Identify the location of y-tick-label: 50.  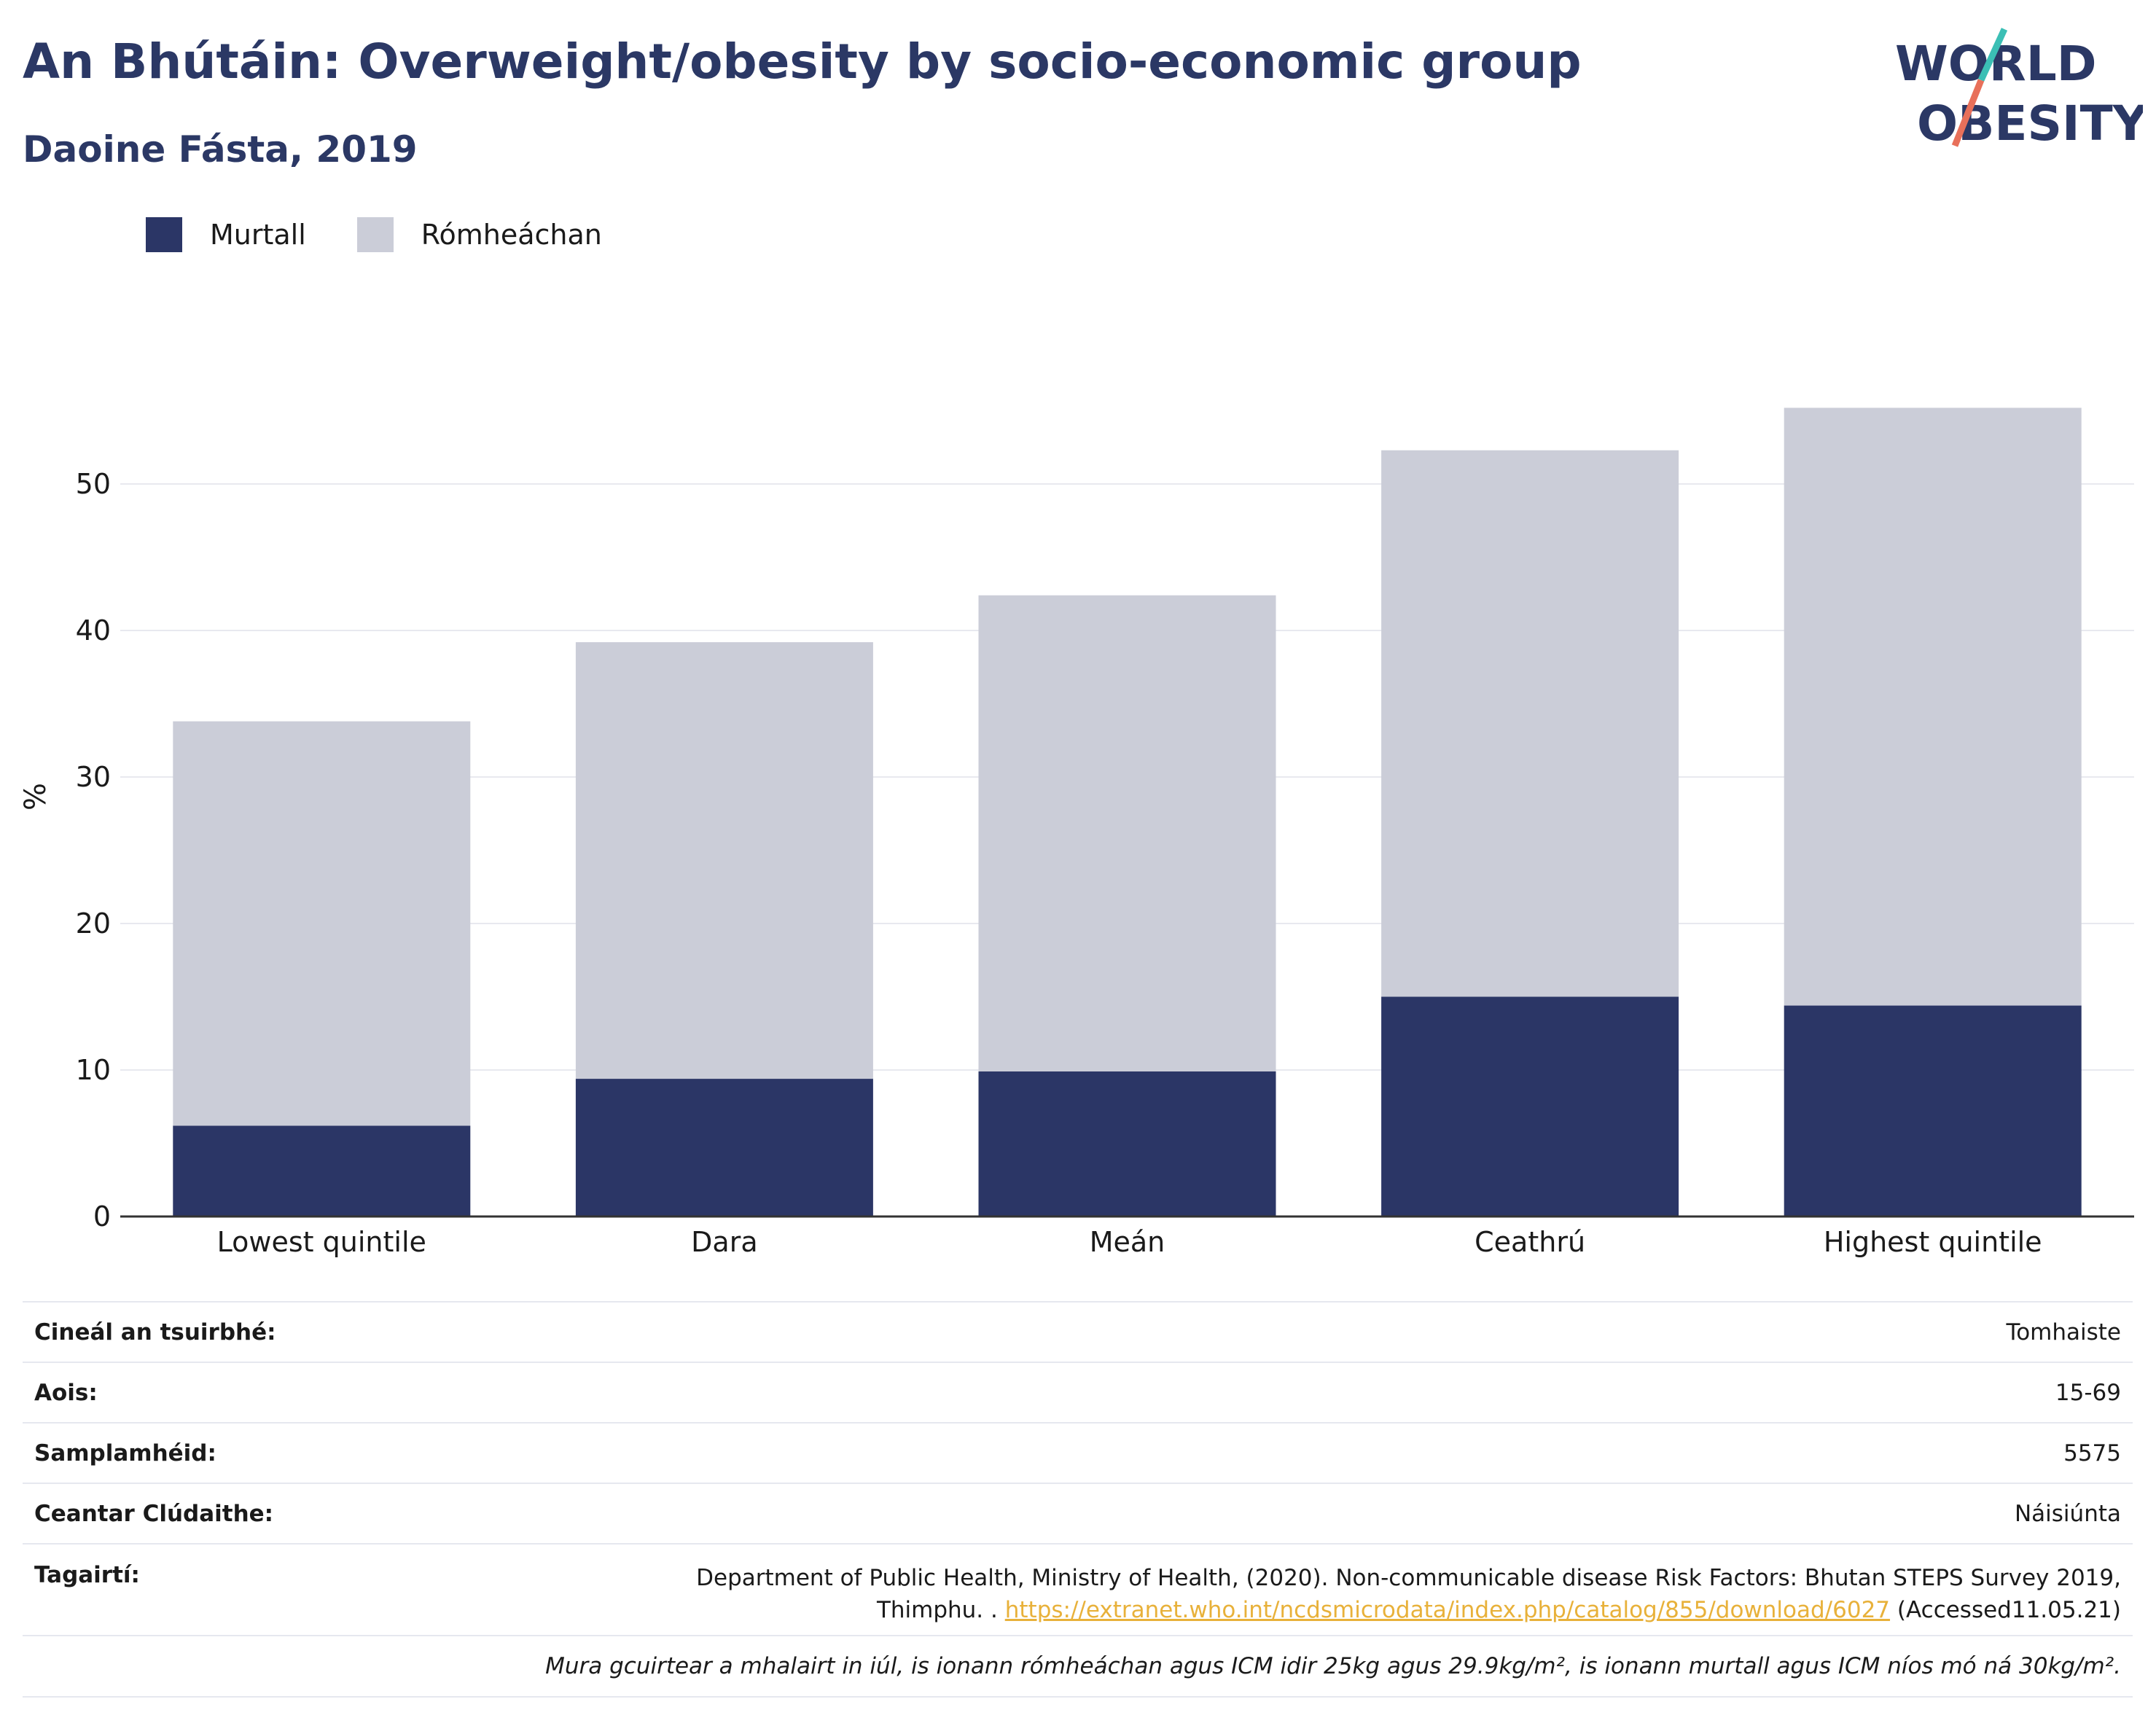
(94, 484).